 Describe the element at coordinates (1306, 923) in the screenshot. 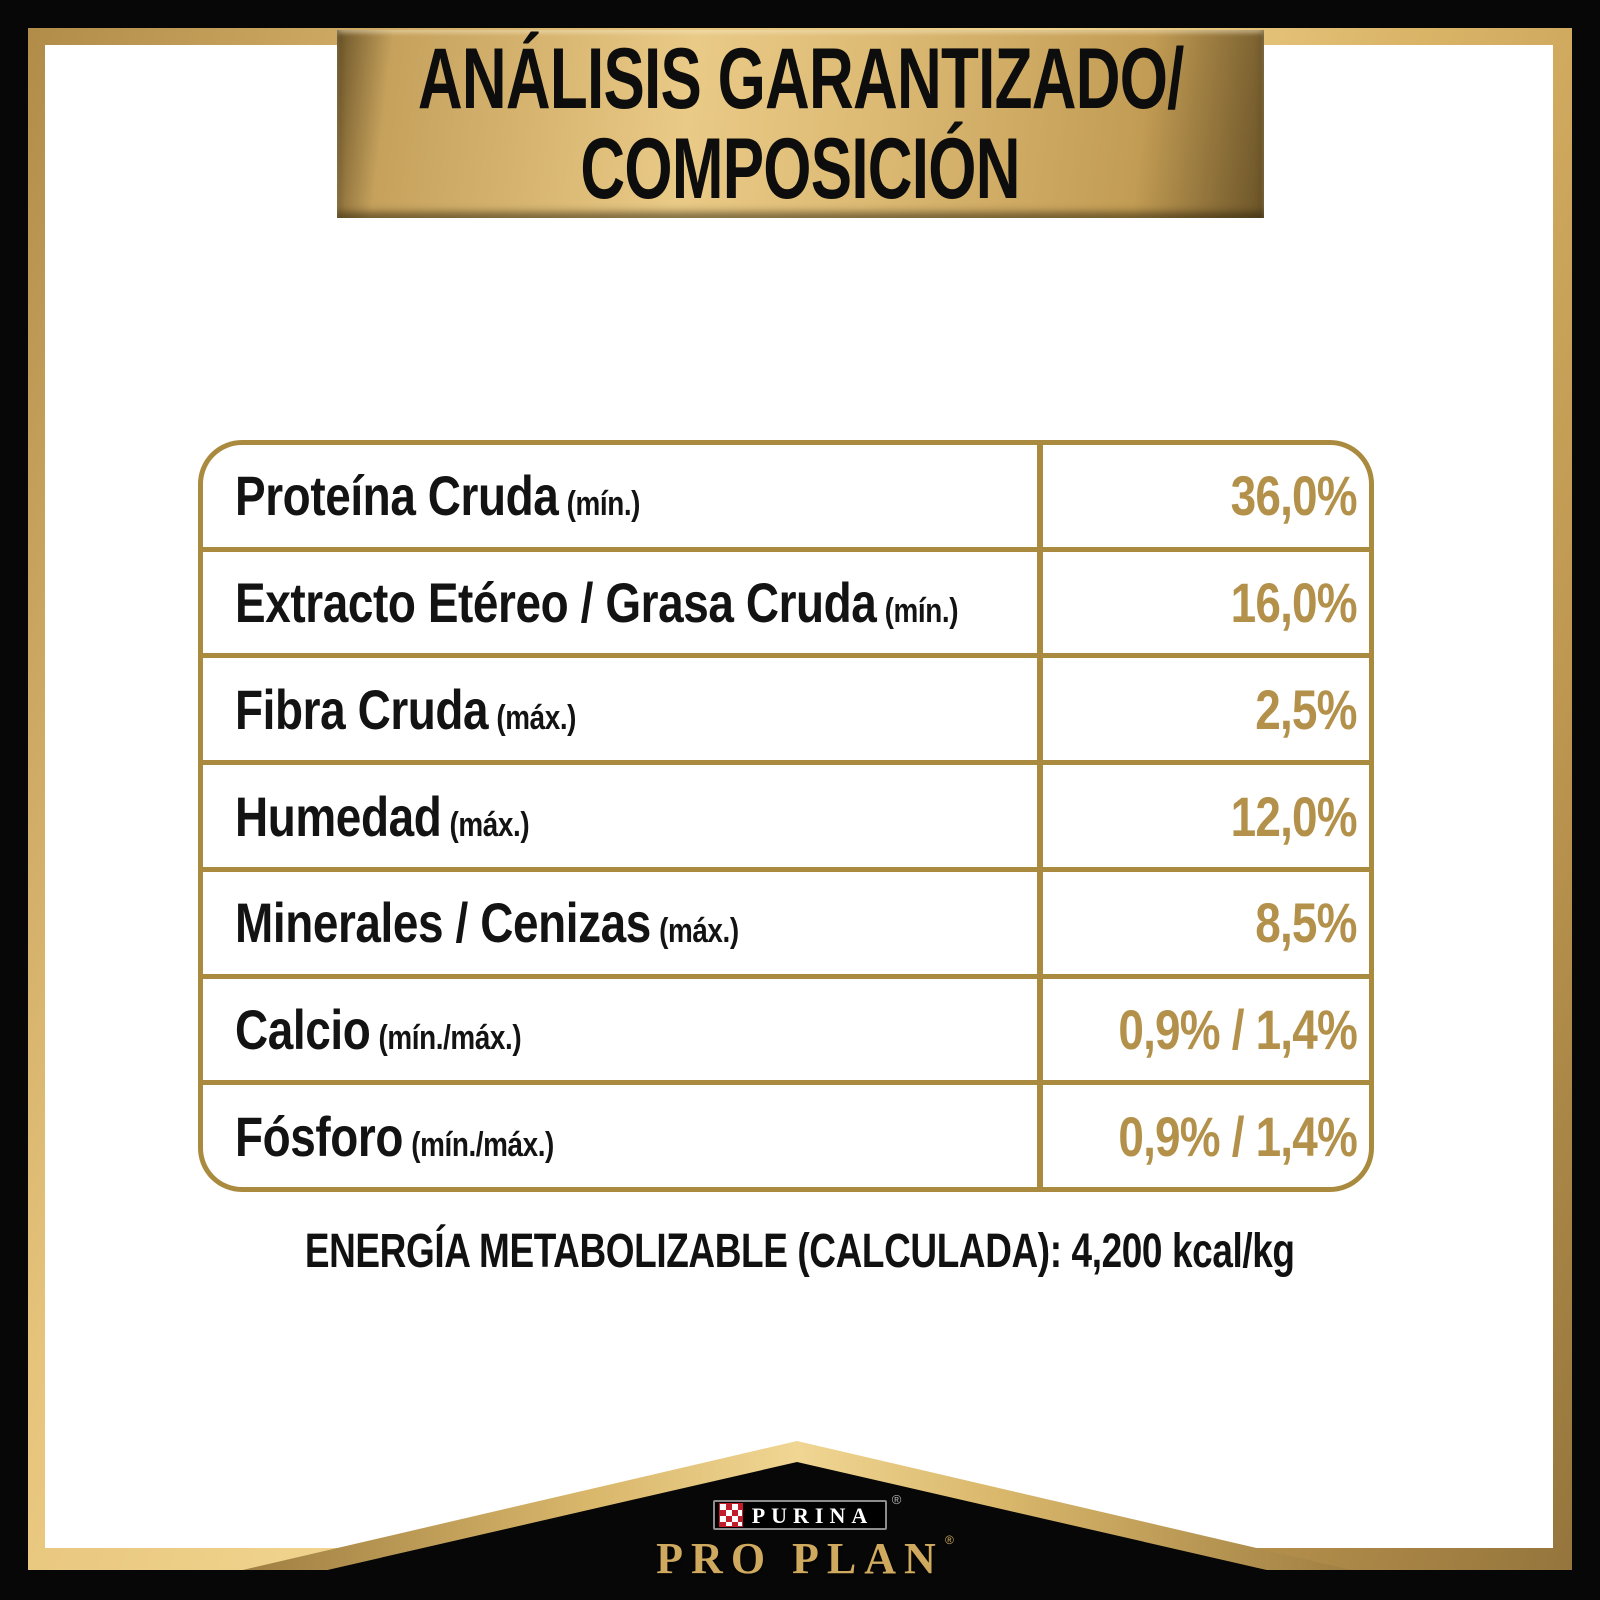

I see `row-value: 8,5%` at that location.